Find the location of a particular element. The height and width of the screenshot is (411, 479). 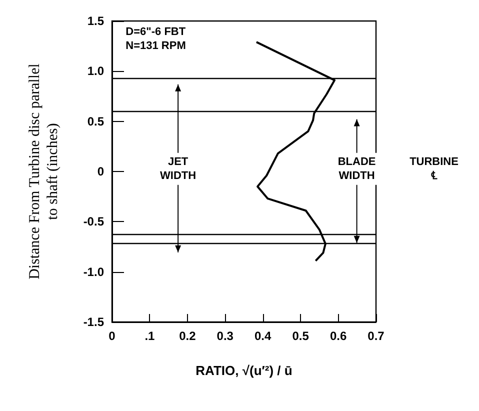

text: TURBINE ℄ is located at coordinates (434, 169).